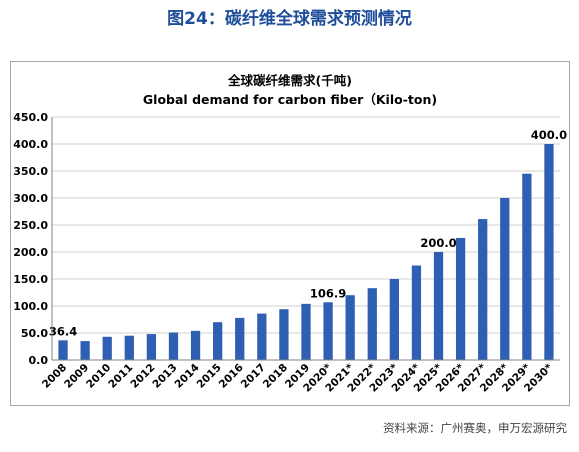 The image size is (579, 452). Describe the element at coordinates (328, 293) in the screenshot. I see `data-label: 106.9` at that location.